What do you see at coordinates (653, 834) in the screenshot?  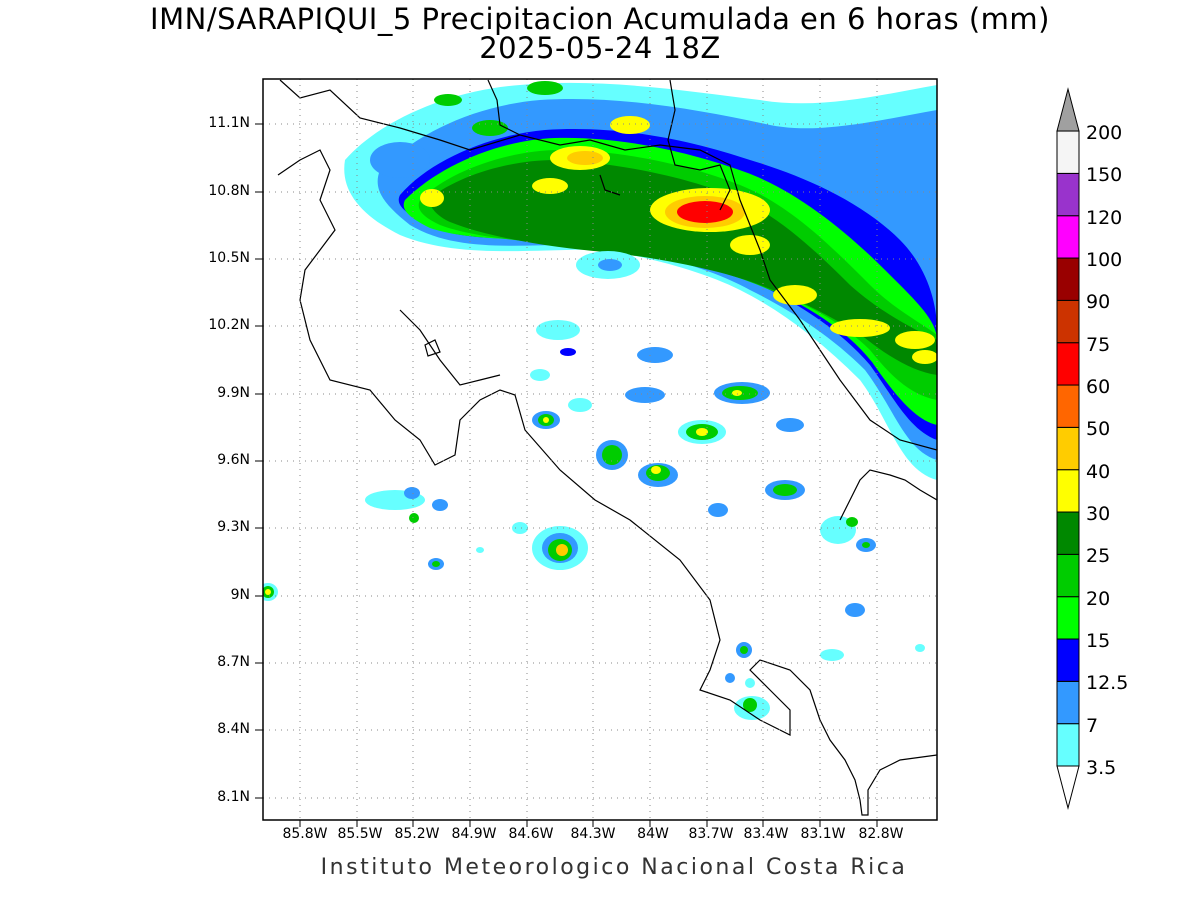 I see `lon-label: 84W` at bounding box center [653, 834].